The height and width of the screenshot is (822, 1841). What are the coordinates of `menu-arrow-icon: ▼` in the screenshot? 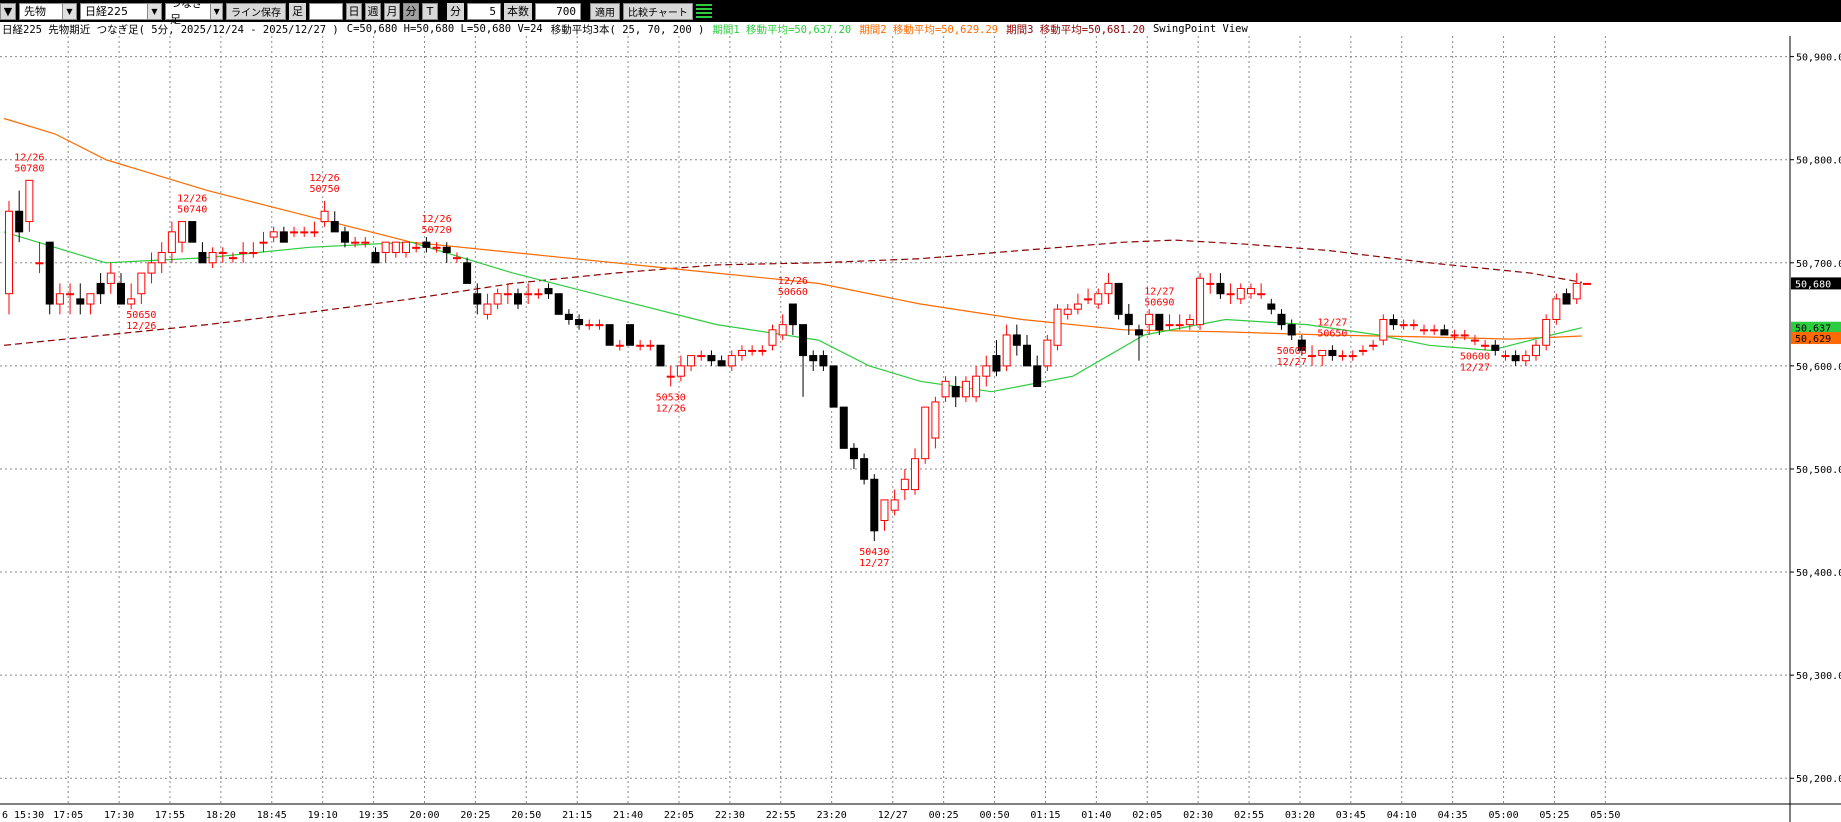 It's located at (8, 11).